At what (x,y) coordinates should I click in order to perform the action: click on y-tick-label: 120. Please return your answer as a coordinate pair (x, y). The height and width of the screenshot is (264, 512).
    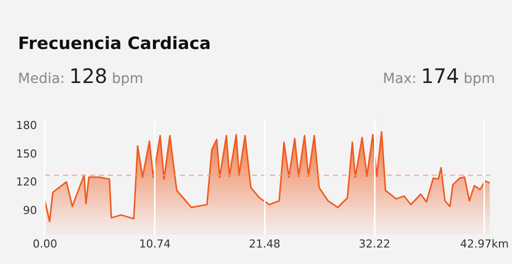
    Looking at the image, I should click on (26, 182).